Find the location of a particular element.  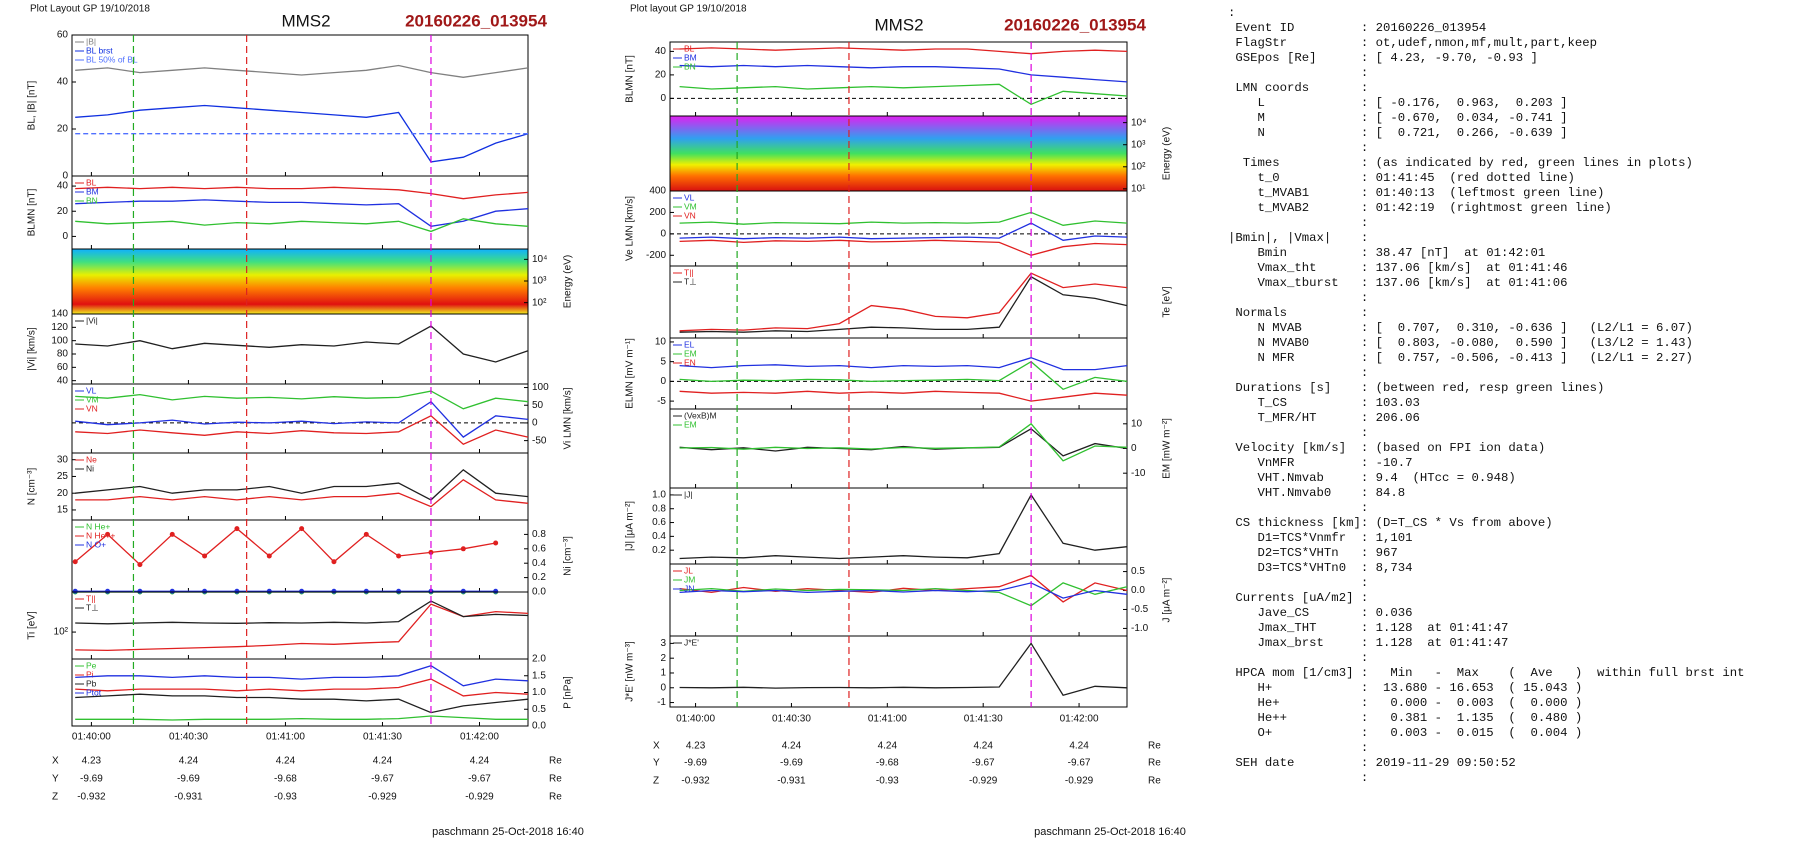

event-id: 20160226_013954 is located at coordinates (476, 20).